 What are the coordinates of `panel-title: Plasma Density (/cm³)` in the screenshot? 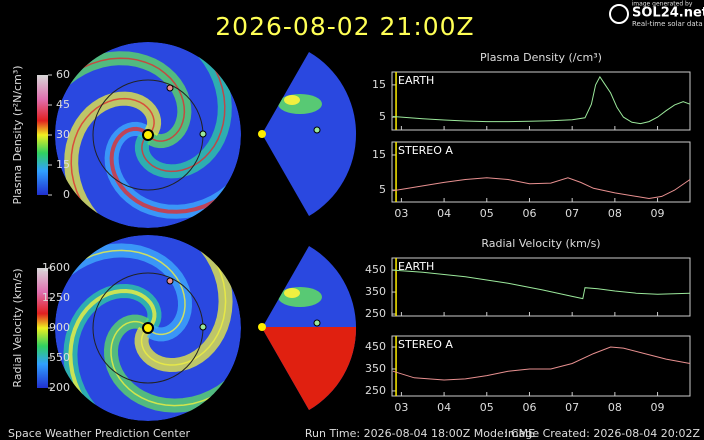 It's located at (541, 57).